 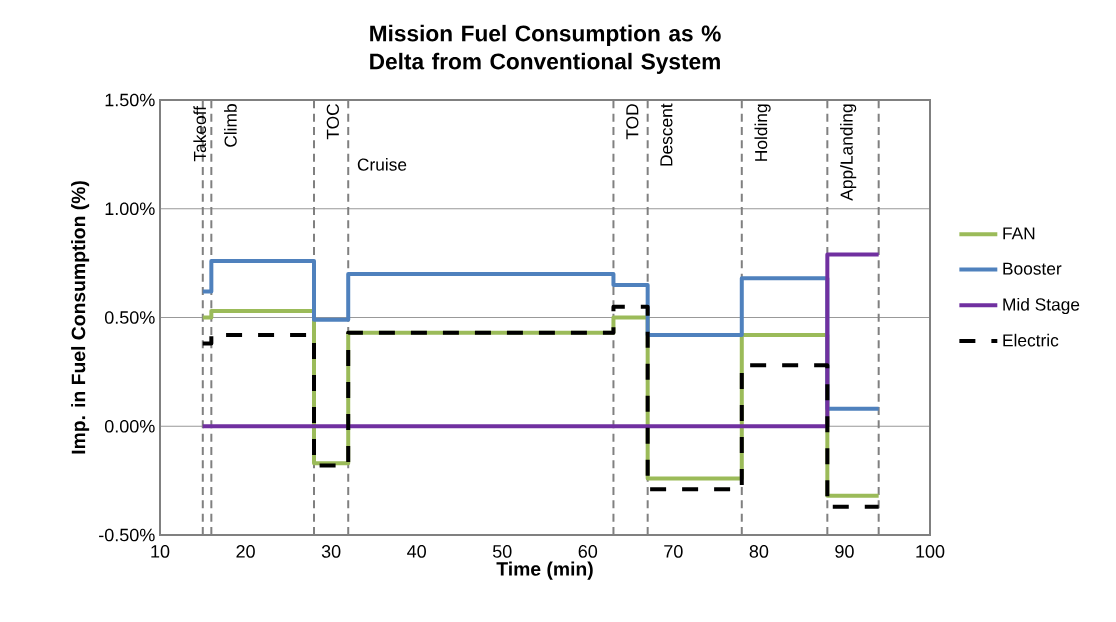 What do you see at coordinates (129, 426) in the screenshot?
I see `y-tick-label: 0.00%` at bounding box center [129, 426].